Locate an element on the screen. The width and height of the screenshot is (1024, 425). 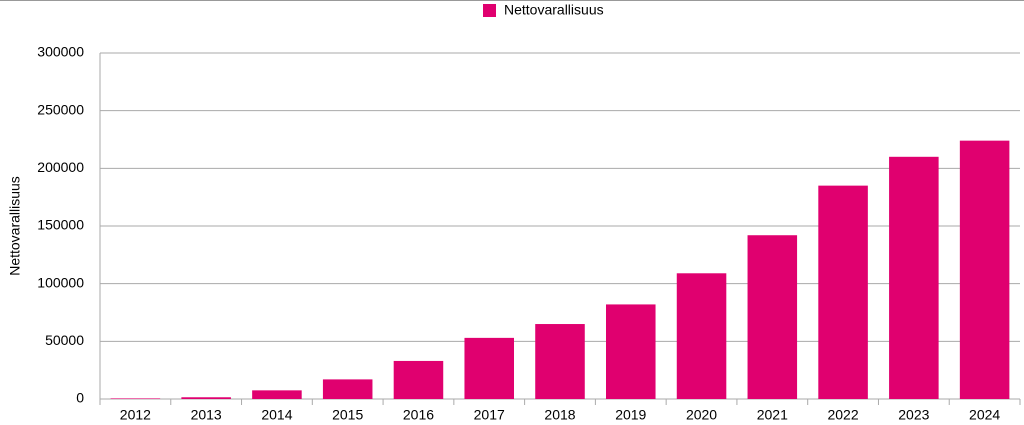
x-tick-label: 2012 is located at coordinates (135, 415).